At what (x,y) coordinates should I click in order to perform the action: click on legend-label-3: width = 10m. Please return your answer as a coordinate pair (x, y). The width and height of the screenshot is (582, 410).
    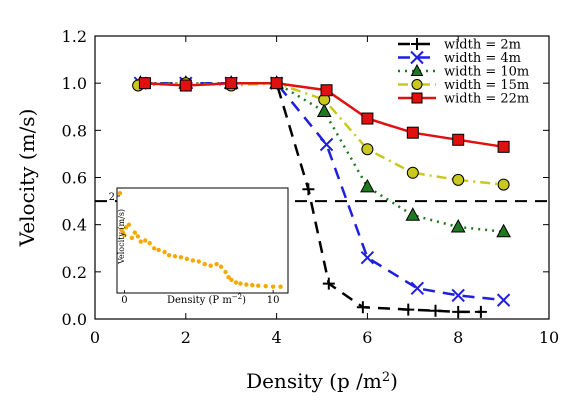
    Looking at the image, I should click on (486, 72).